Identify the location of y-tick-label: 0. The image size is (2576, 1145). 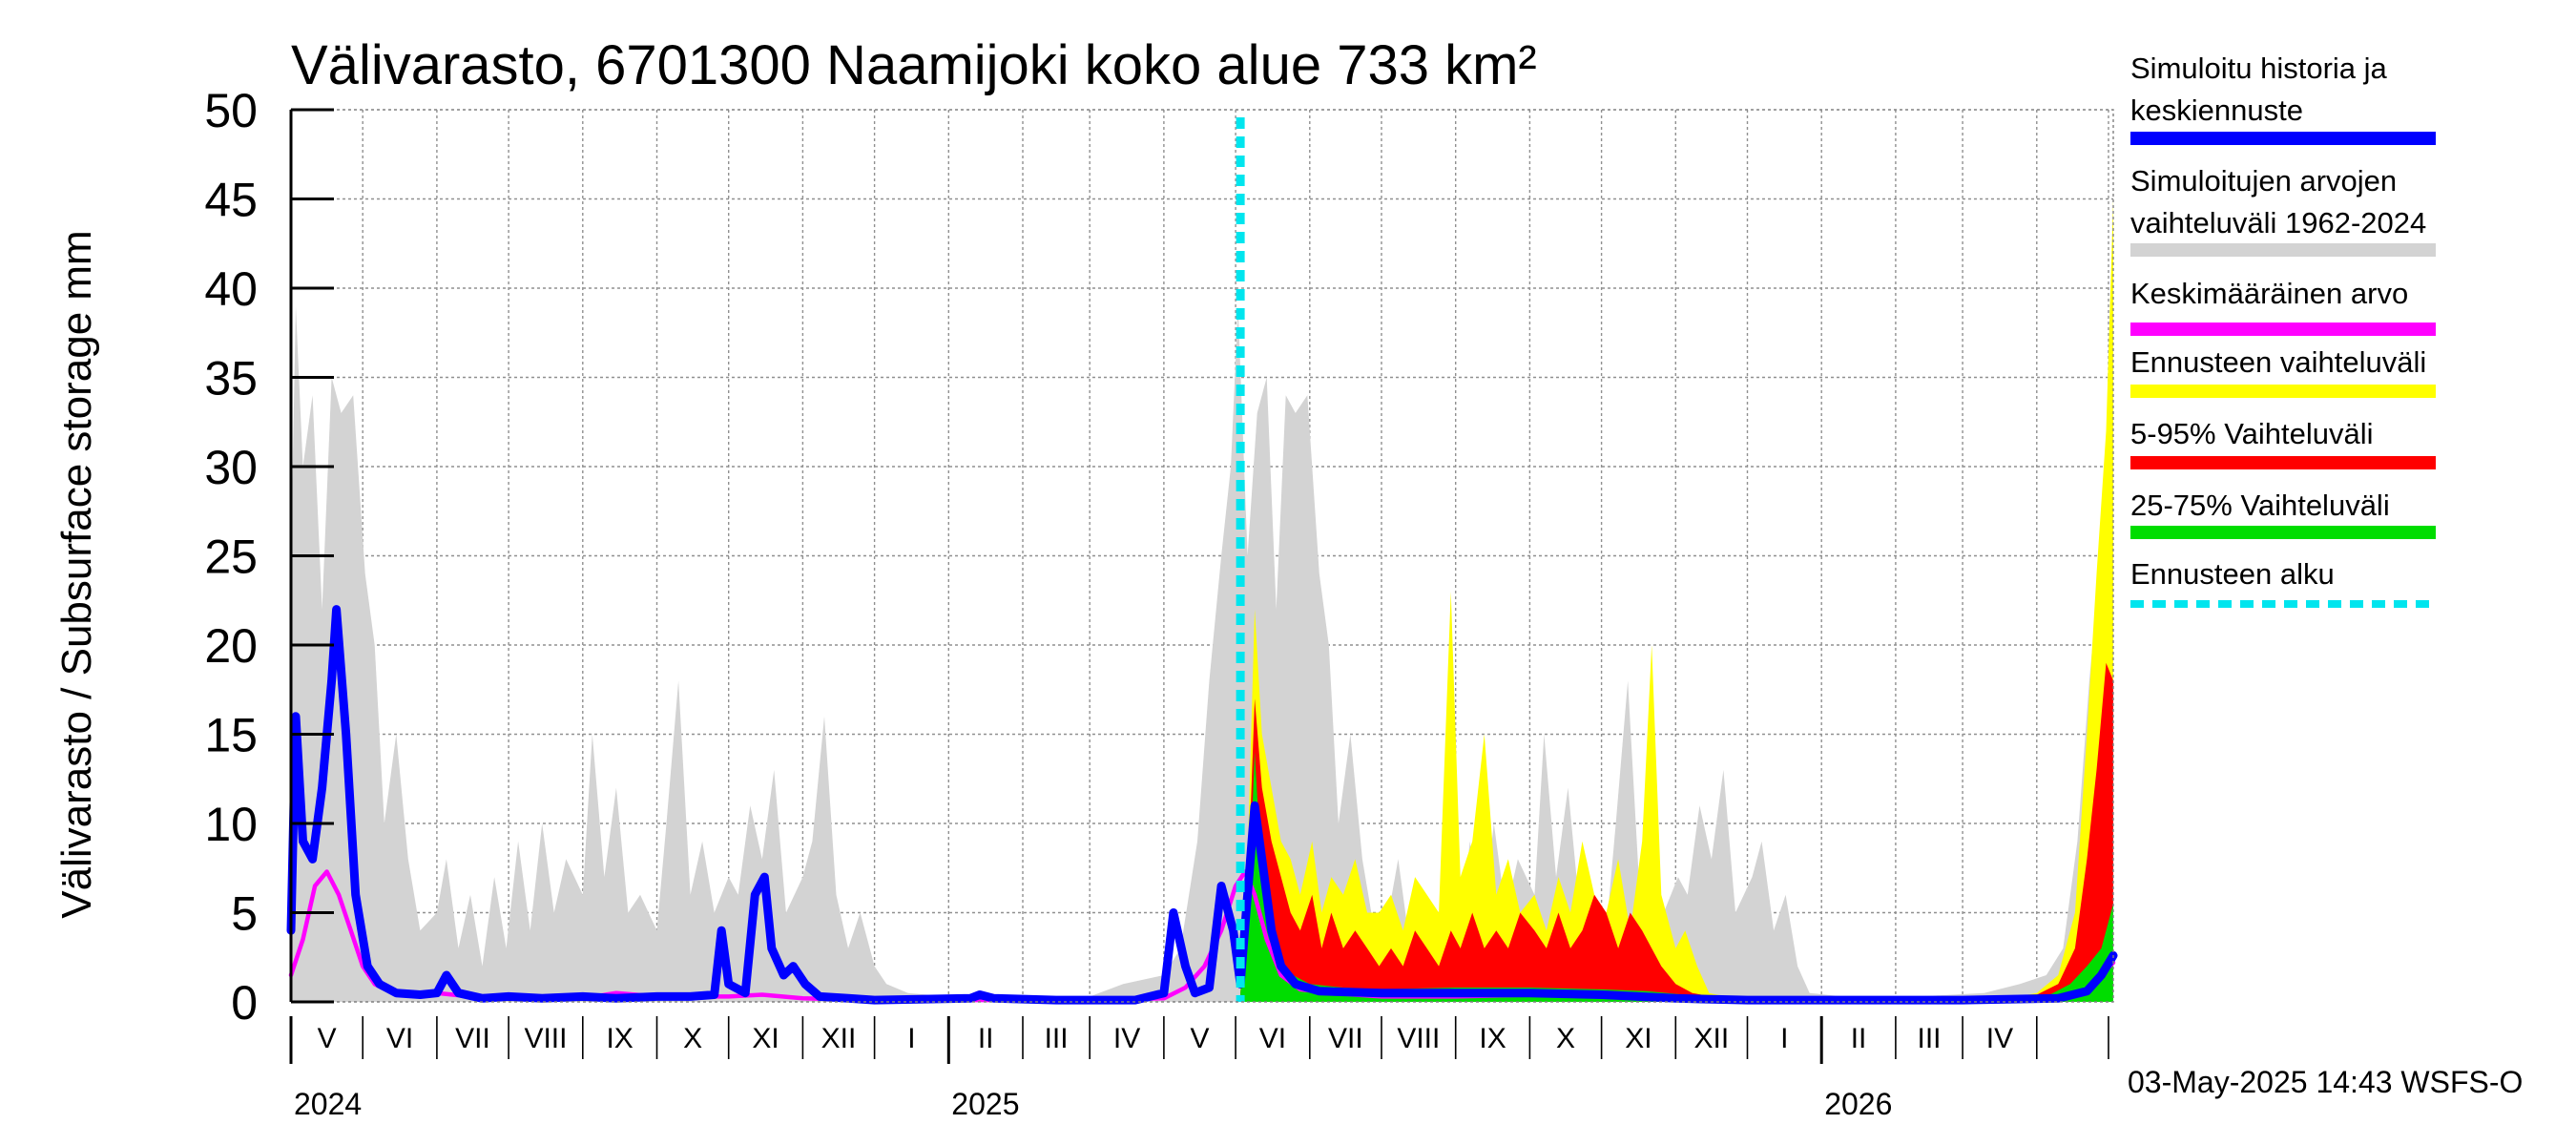
(244, 1003).